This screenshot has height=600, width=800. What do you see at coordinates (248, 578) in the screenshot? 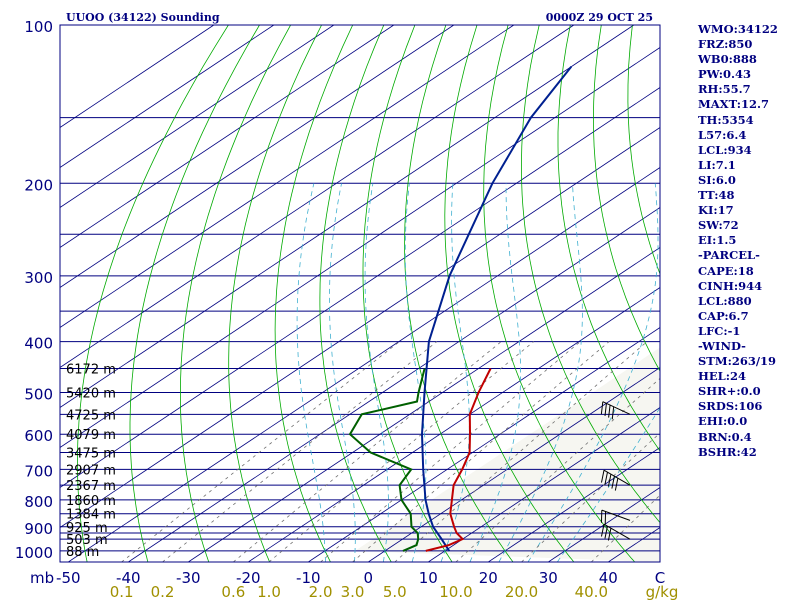
I see `temperature-tick-label: -20` at bounding box center [248, 578].